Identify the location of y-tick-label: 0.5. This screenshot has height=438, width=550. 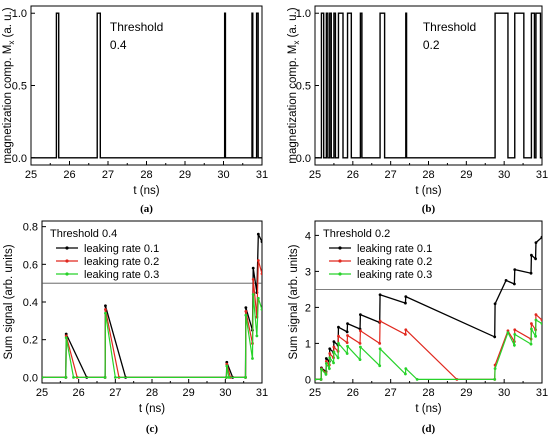
(303, 87).